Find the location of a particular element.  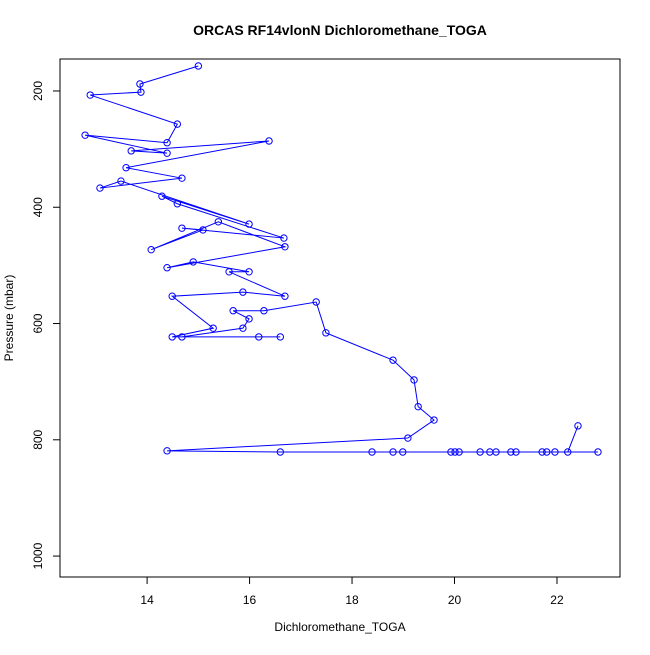

x-tick-label: 18 is located at coordinates (352, 600).